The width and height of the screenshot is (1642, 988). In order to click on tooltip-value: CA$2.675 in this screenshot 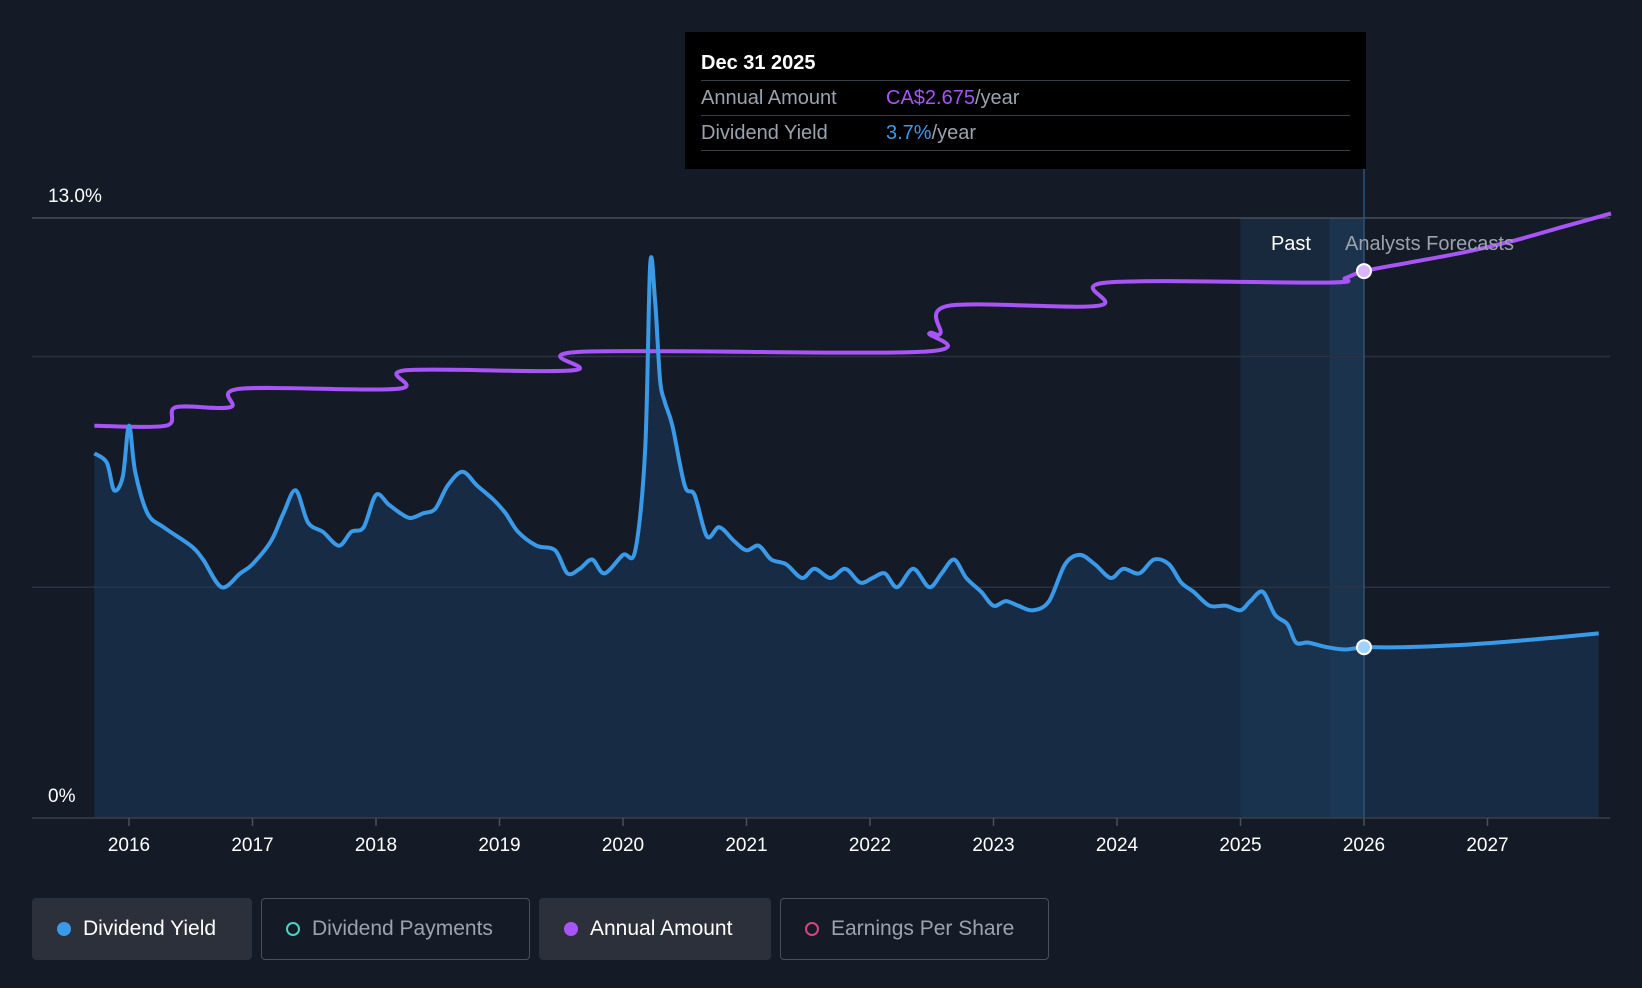, I will do `click(930, 98)`.